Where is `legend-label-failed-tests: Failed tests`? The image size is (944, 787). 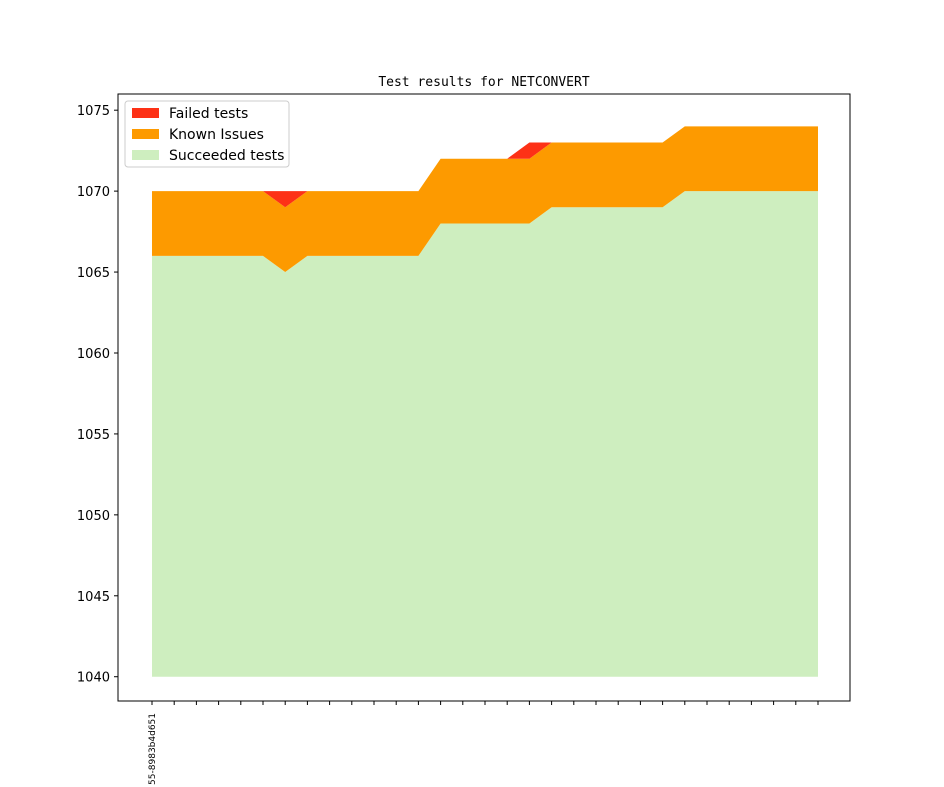
legend-label-failed-tests: Failed tests is located at coordinates (208, 114).